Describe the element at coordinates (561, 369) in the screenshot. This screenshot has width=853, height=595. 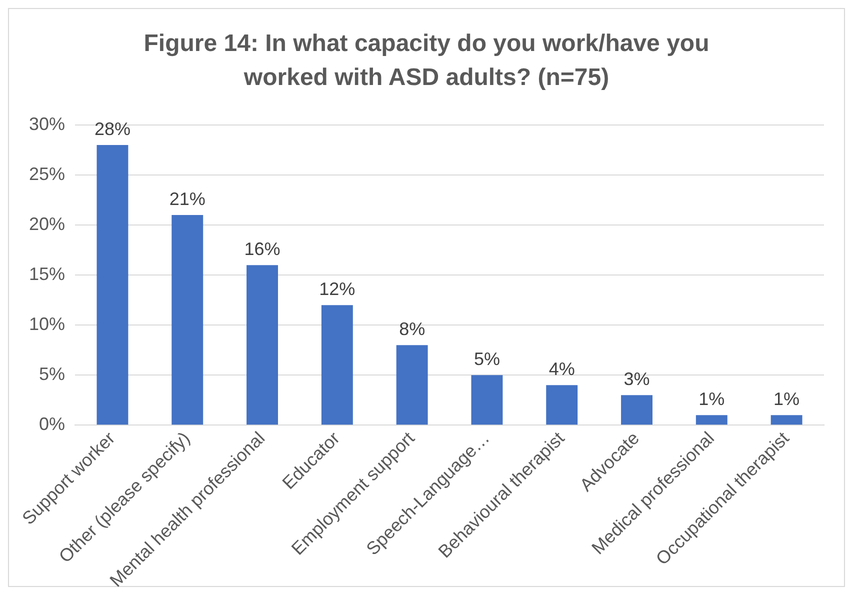
I see `data-label: 4%` at that location.